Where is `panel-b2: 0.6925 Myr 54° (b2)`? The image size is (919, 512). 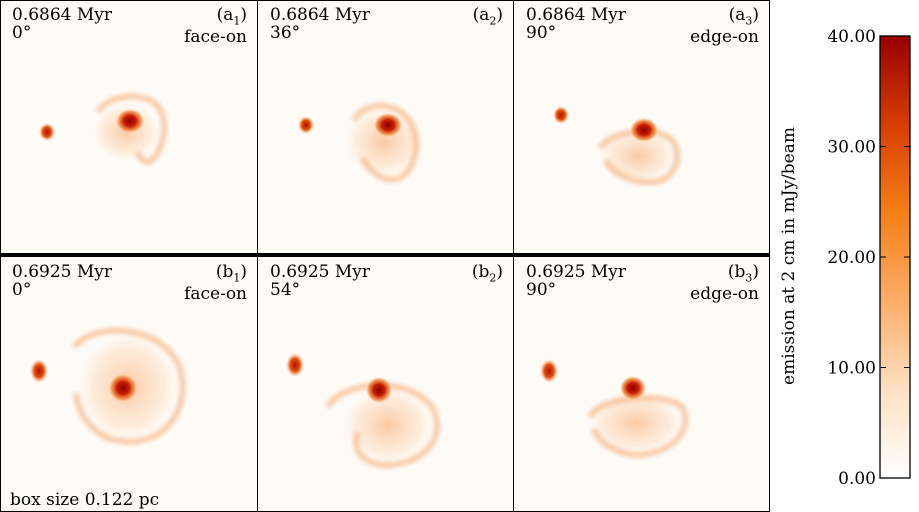
panel-b2: 0.6925 Myr 54° (b2) is located at coordinates (385, 384).